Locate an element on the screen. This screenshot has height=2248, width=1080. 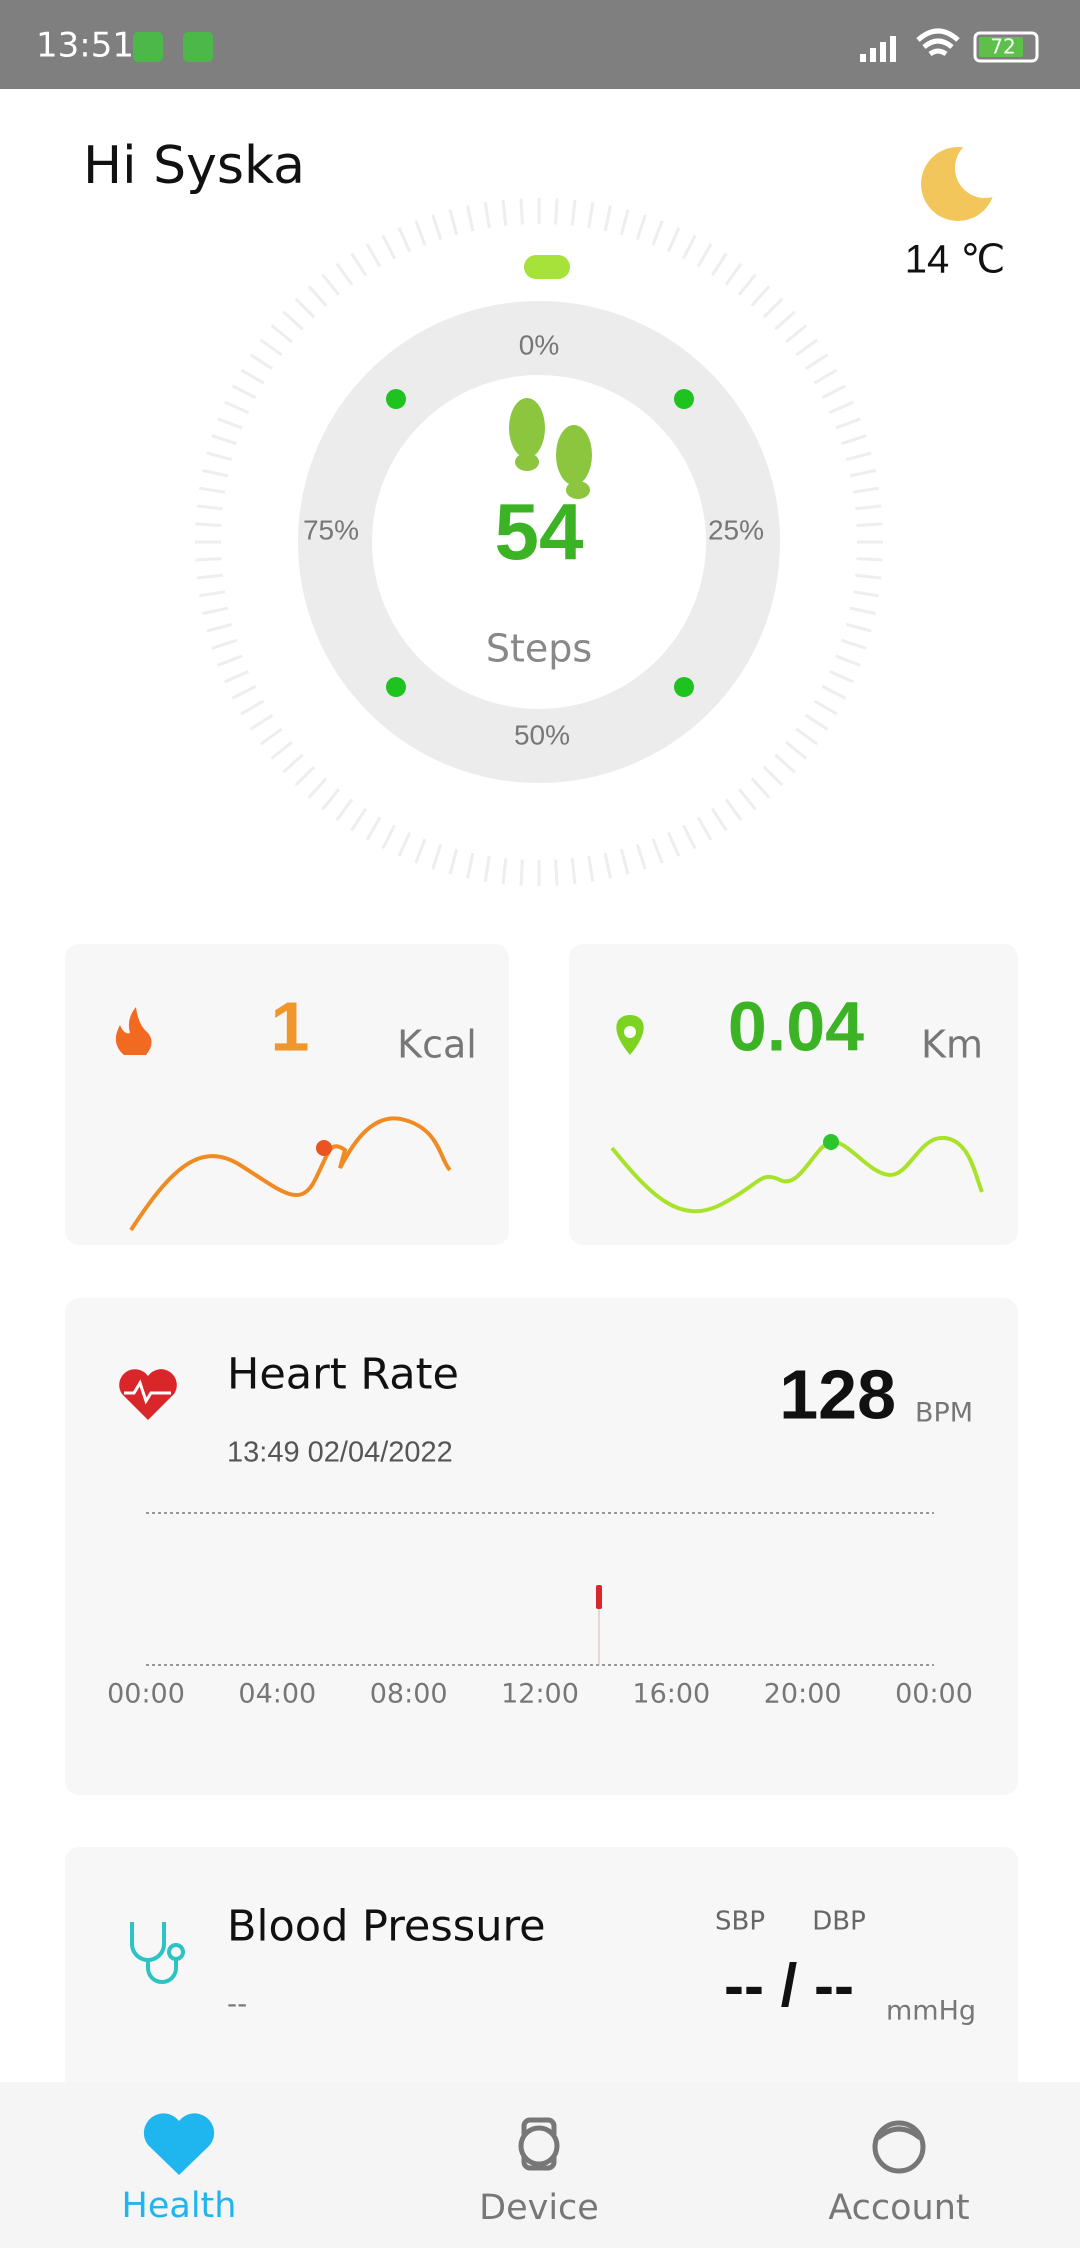
progress-label: 50% is located at coordinates (542, 734).